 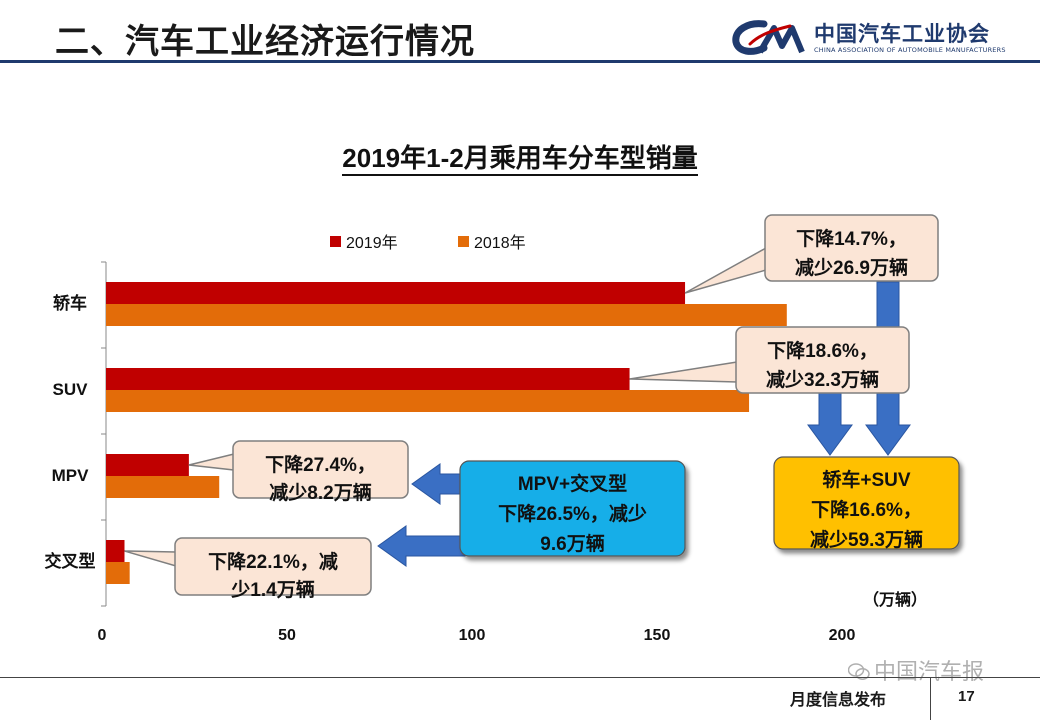 What do you see at coordinates (929, 672) in the screenshot?
I see `watermark-text: 中国汽车报` at bounding box center [929, 672].